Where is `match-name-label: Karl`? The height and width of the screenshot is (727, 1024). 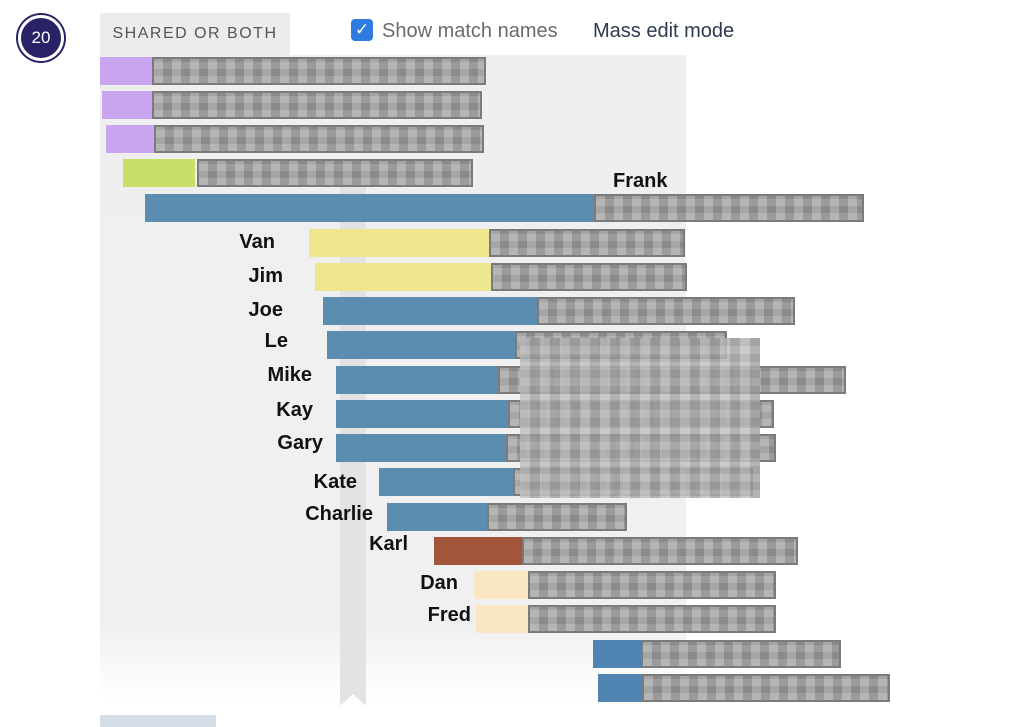 match-name-label: Karl is located at coordinates (388, 544).